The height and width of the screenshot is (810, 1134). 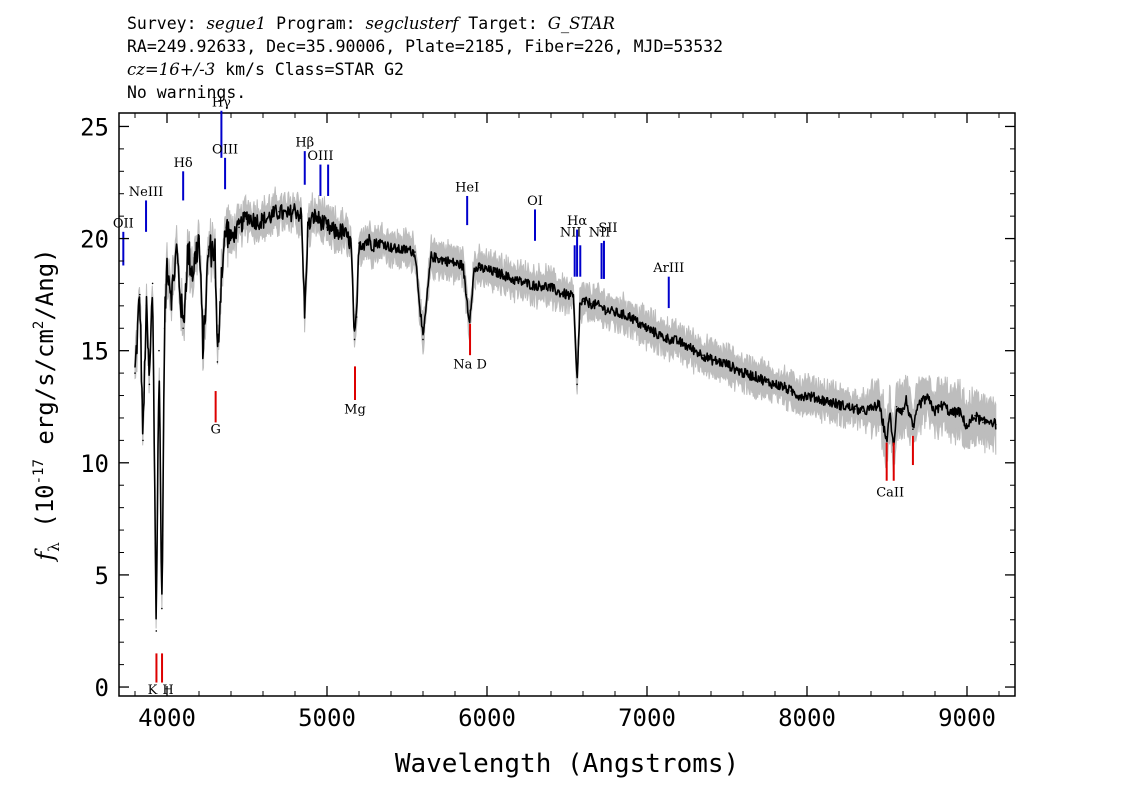 I want to click on target-value: G_STAR, so click(x=581, y=23).